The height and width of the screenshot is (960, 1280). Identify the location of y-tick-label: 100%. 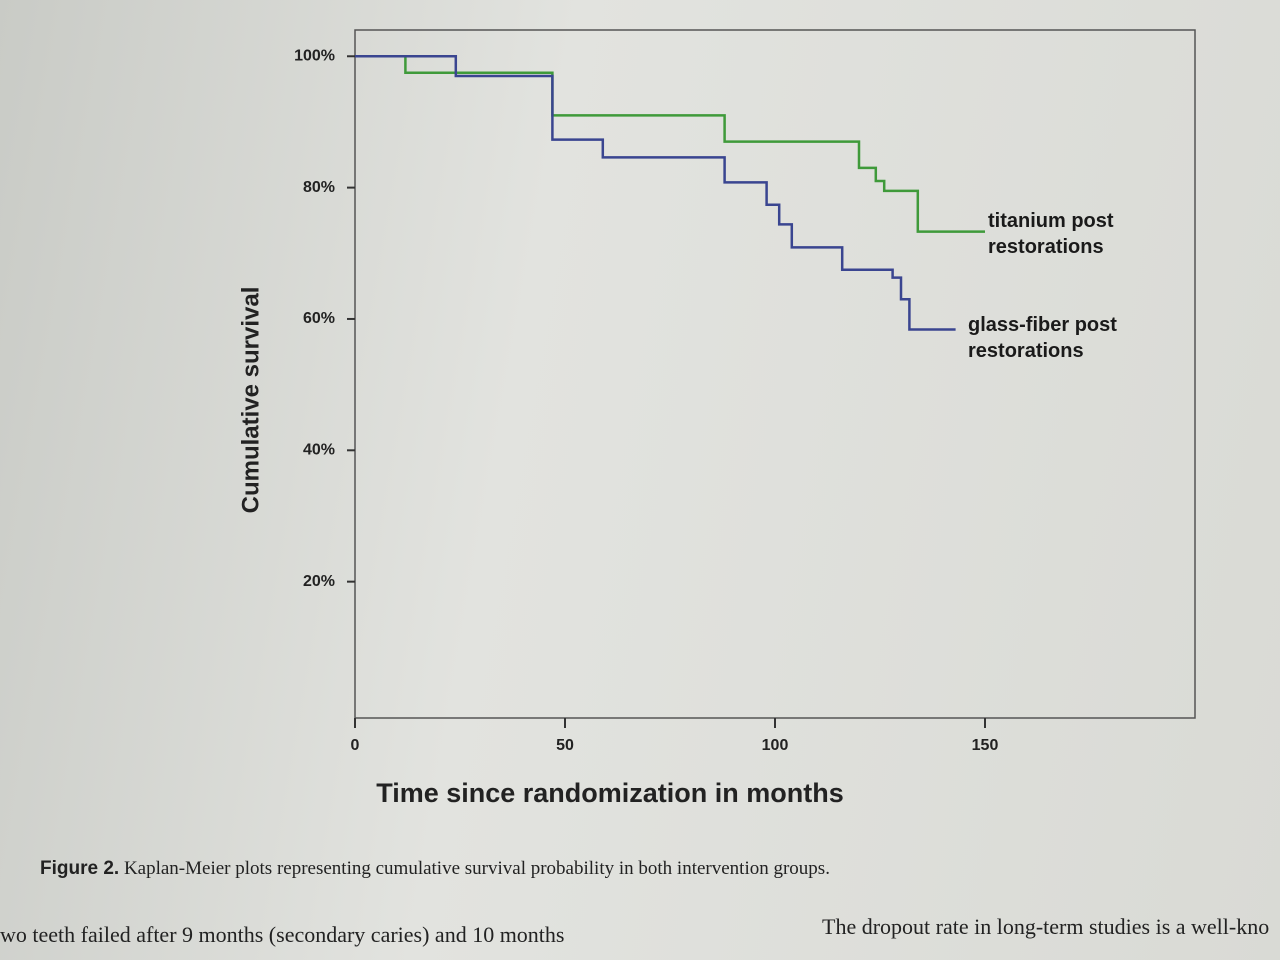
(314, 55).